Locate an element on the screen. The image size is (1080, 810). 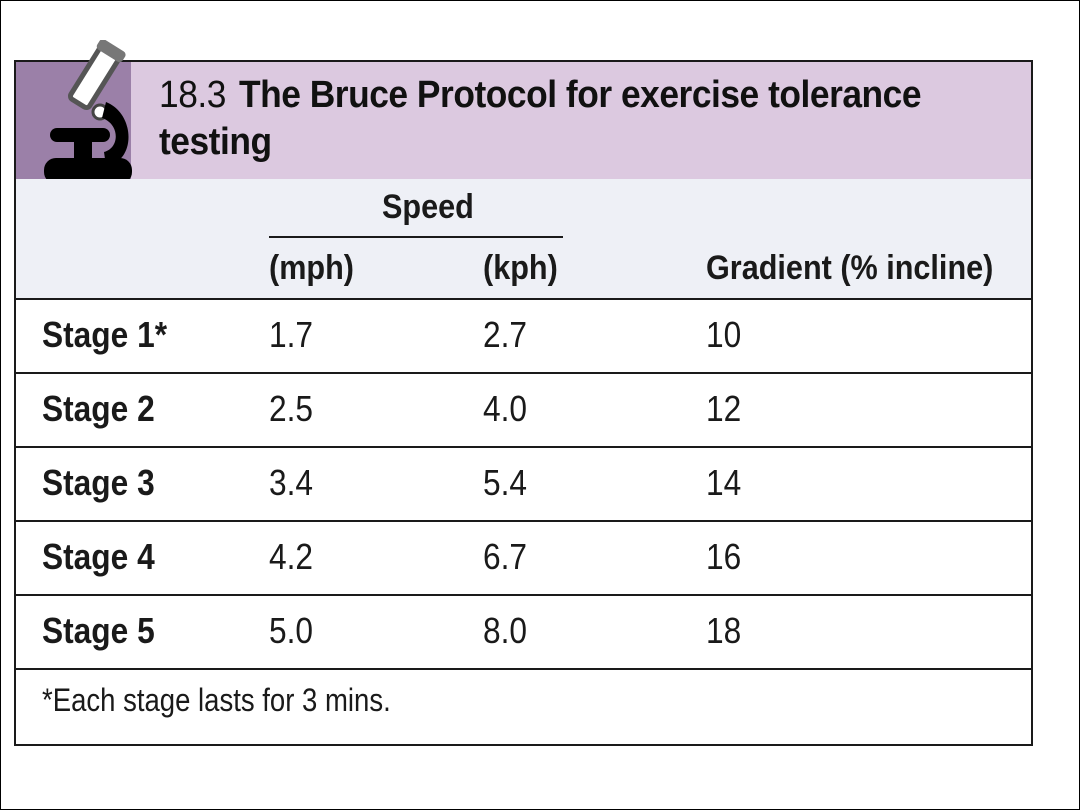
gradient-value: 10 is located at coordinates (724, 334).